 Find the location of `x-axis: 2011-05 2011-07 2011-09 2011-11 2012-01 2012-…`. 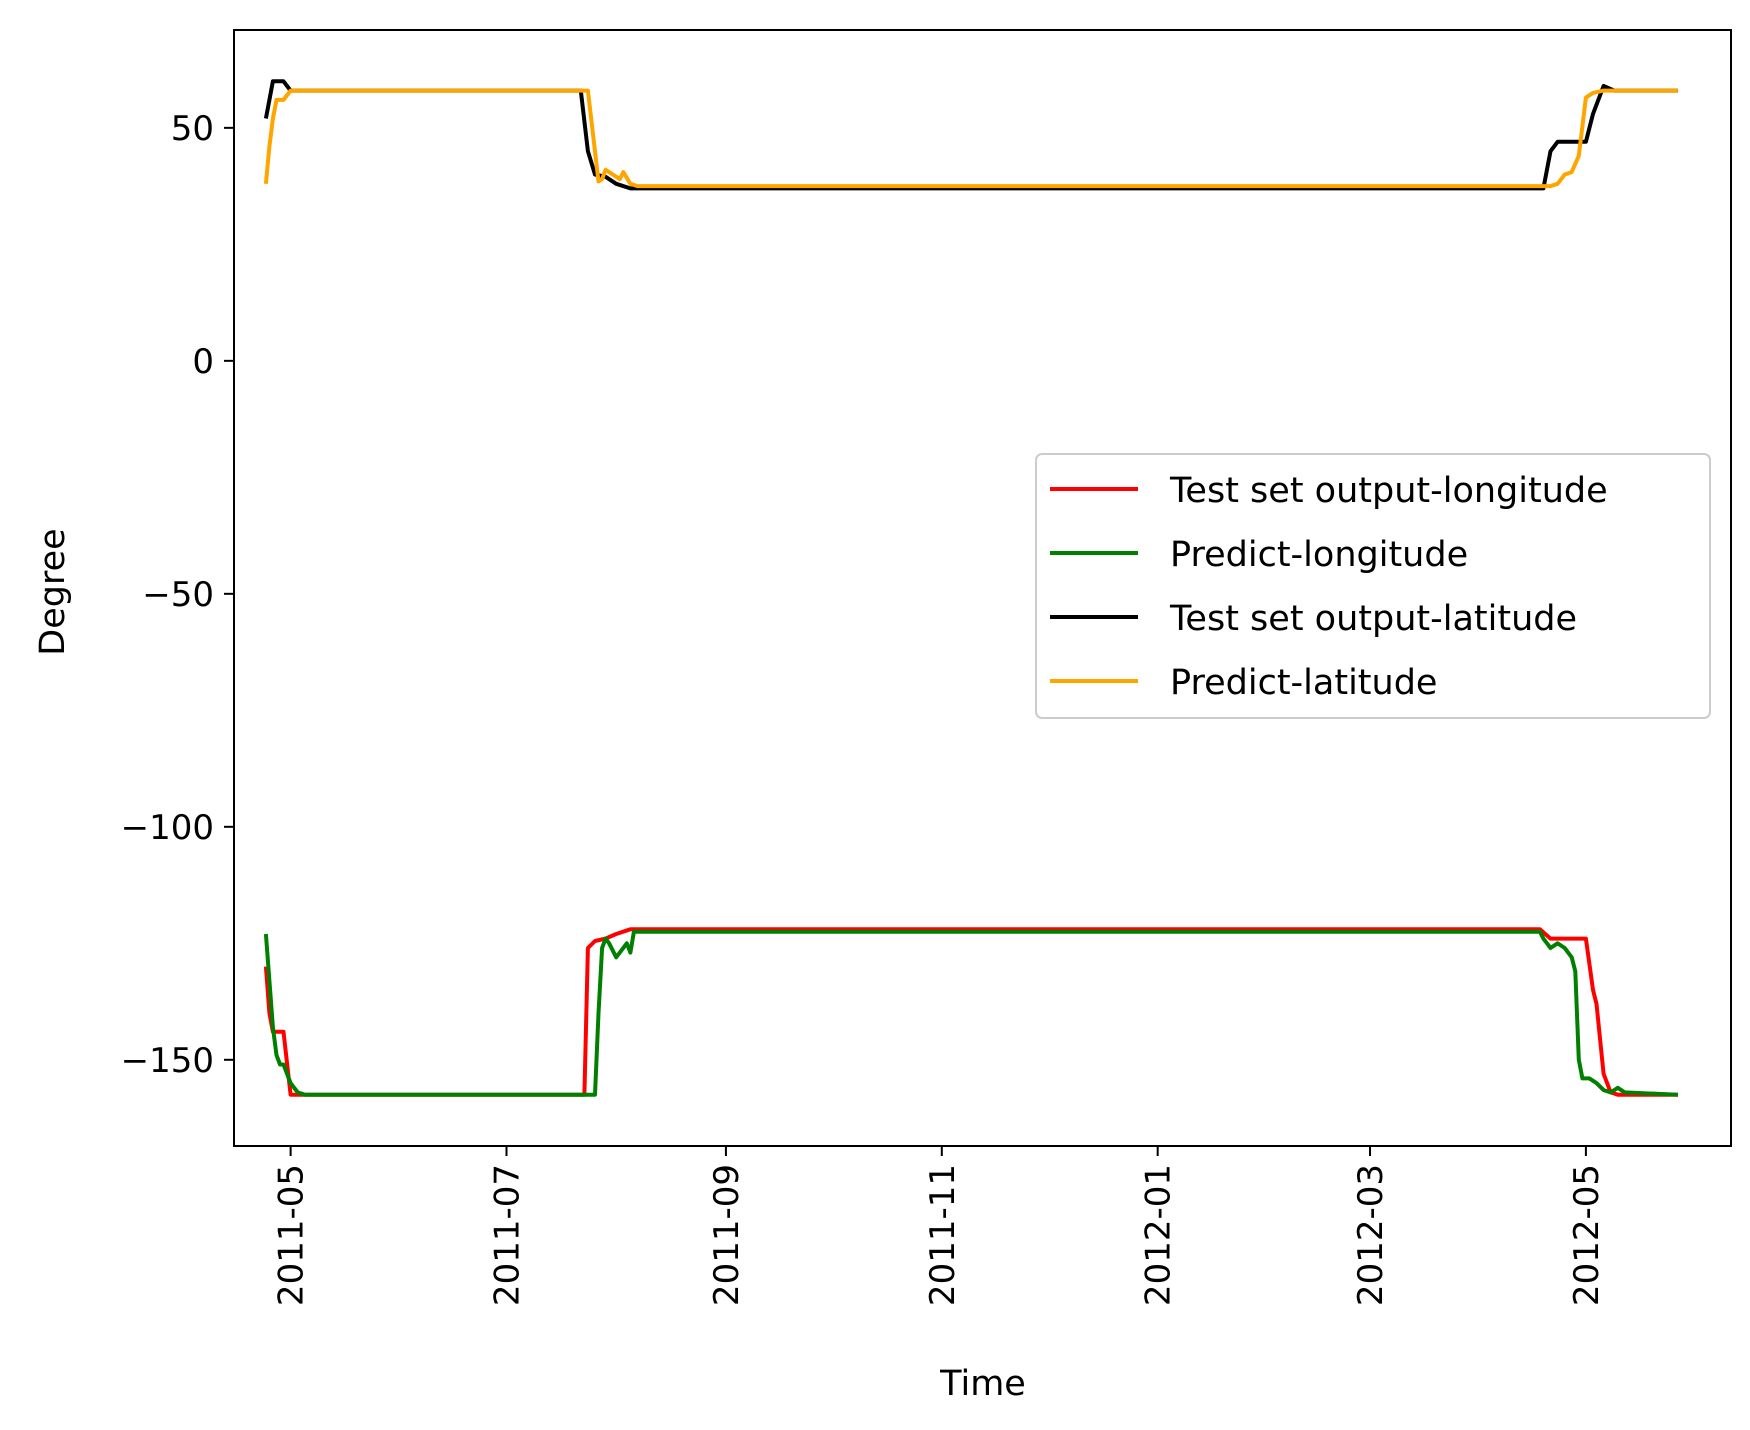

x-axis: 2011-05 2011-07 2011-09 2011-11 2012-01 2012-… is located at coordinates (939, 1226).